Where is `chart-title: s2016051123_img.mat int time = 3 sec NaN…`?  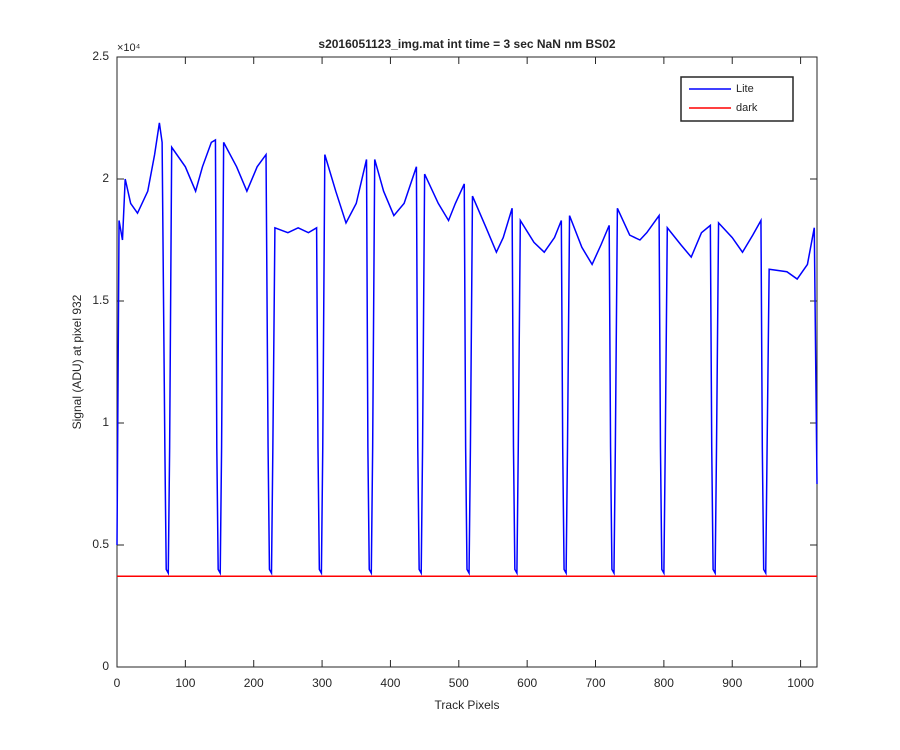 chart-title: s2016051123_img.mat int time = 3 sec NaN… is located at coordinates (466, 44).